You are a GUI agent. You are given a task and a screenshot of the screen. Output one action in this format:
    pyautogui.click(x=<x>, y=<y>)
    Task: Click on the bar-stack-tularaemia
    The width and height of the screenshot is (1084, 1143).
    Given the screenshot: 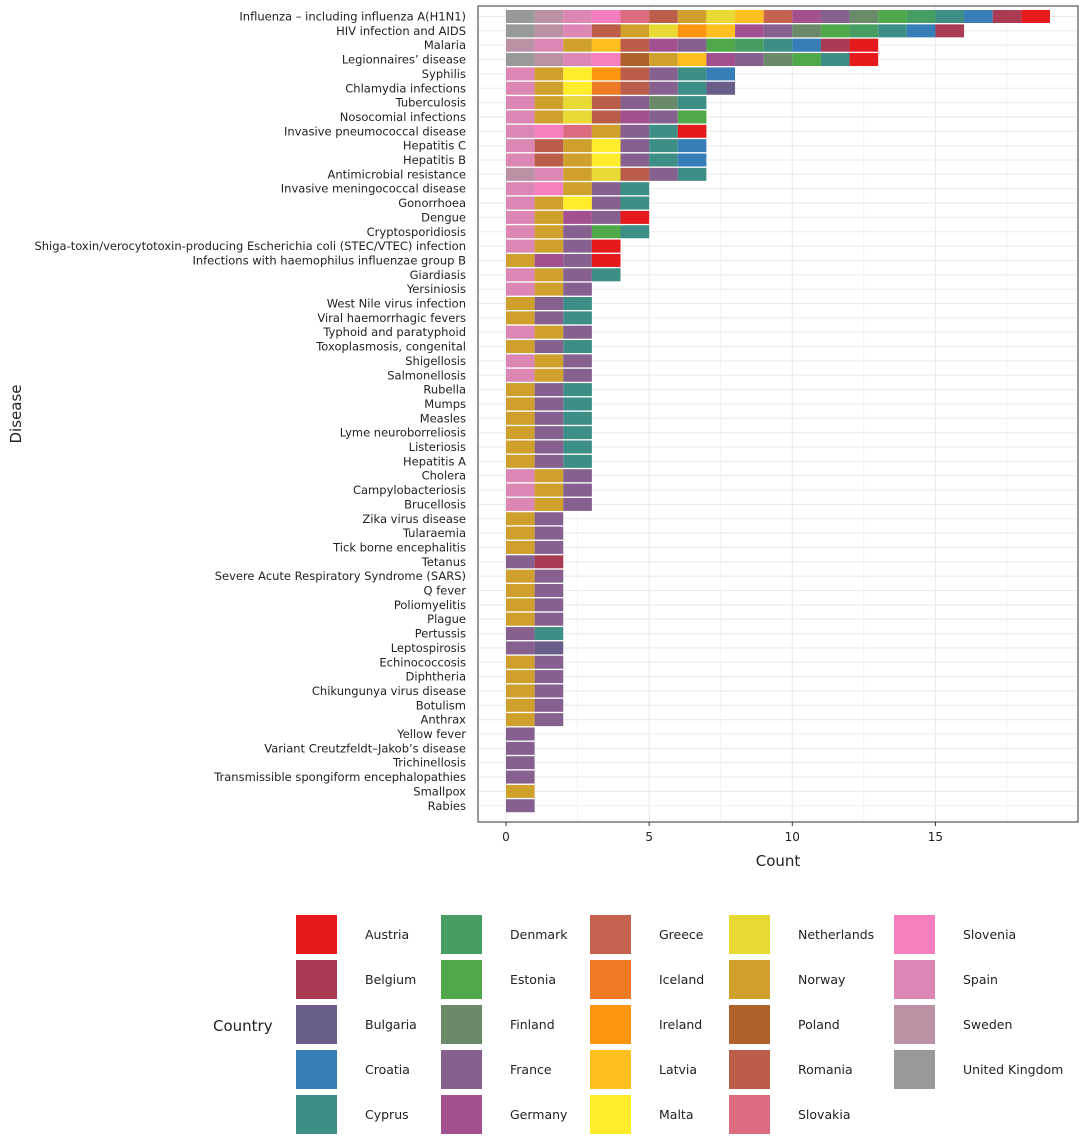 What is the action you would take?
    pyautogui.click(x=535, y=533)
    